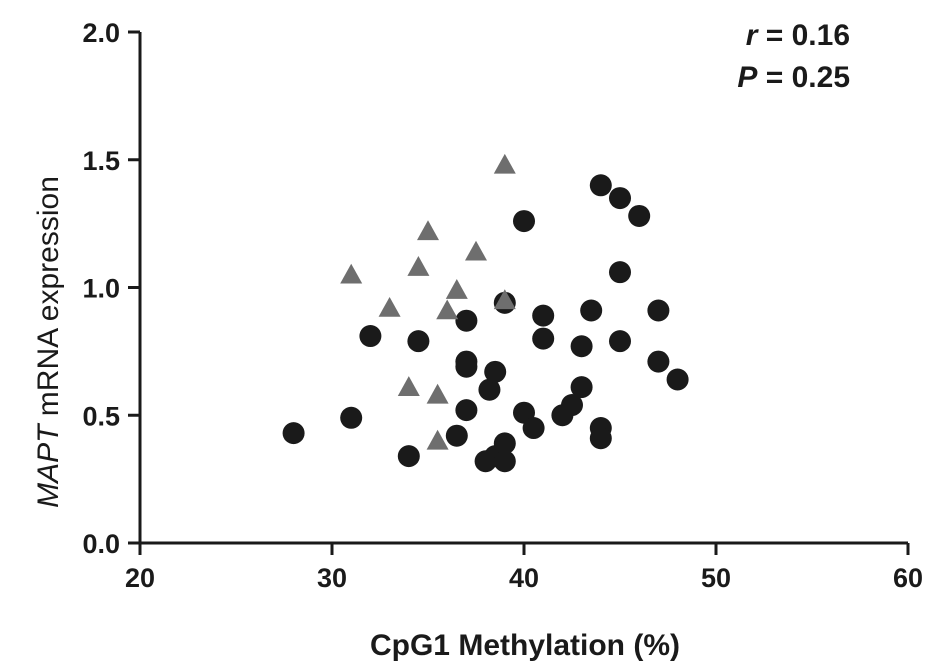 The image size is (933, 671). What do you see at coordinates (525, 645) in the screenshot?
I see `x-axis-title: CpG1 Methylation (%)` at bounding box center [525, 645].